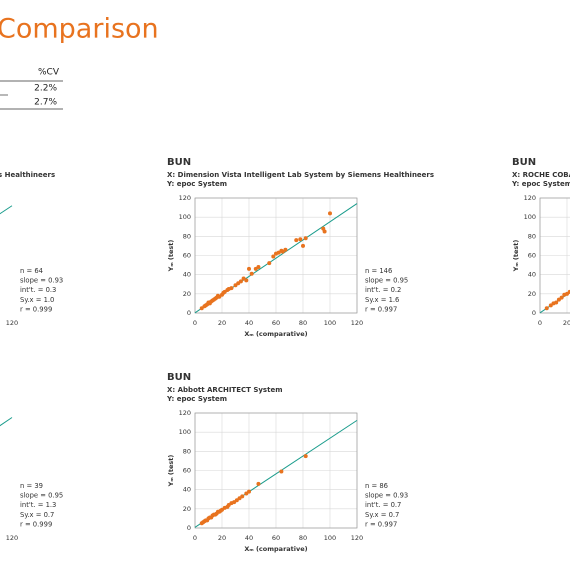 This screenshot has height=570, width=570. What do you see at coordinates (382, 515) in the screenshot?
I see `stat-label: Sy.x = 0.7` at bounding box center [382, 515].